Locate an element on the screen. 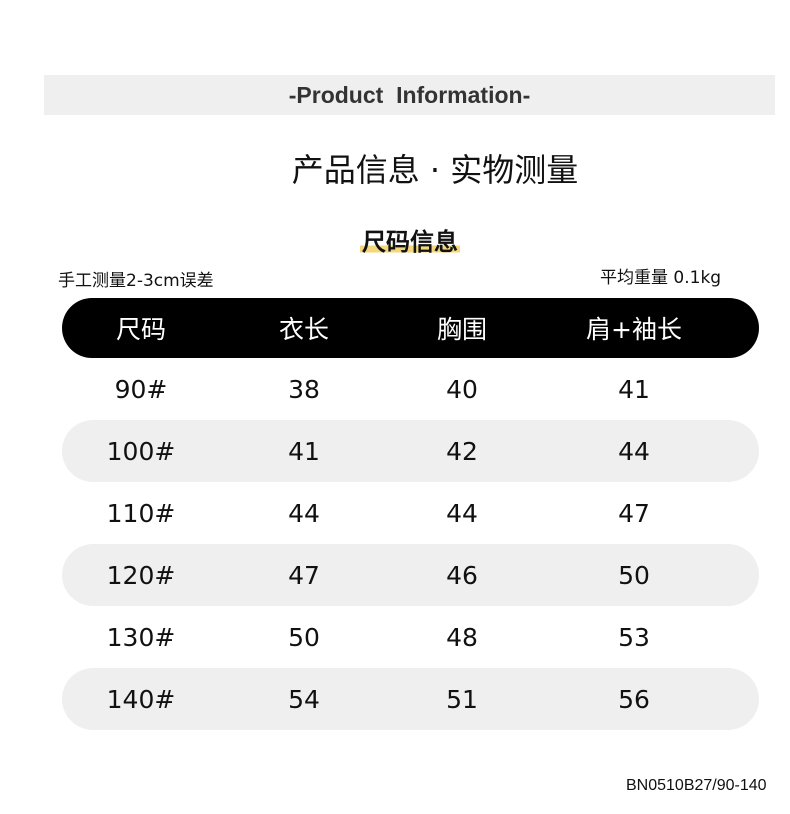 The width and height of the screenshot is (790, 814). average-weight-note: 平均重量 0.1kg is located at coordinates (661, 278).